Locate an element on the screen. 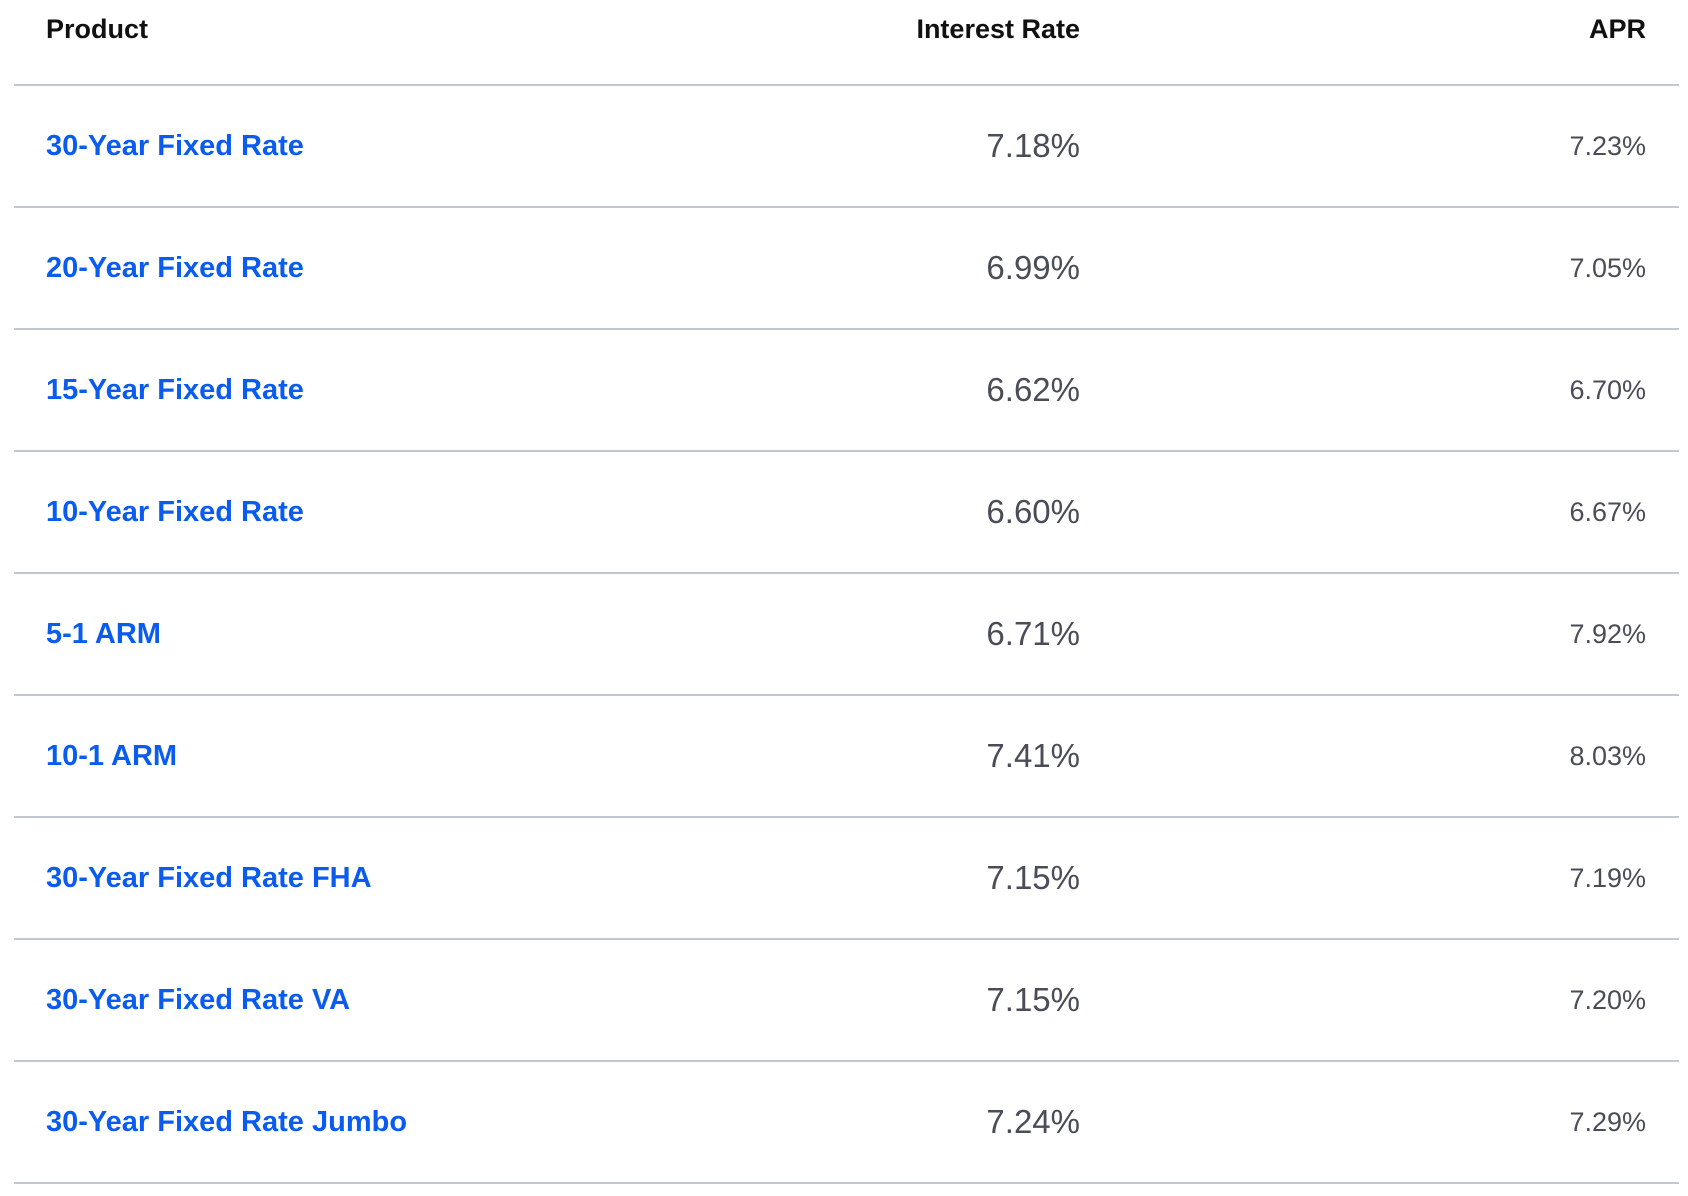 Image resolution: width=1688 pixels, height=1196 pixels. product-link: 15-Year Fixed Rate is located at coordinates (175, 390).